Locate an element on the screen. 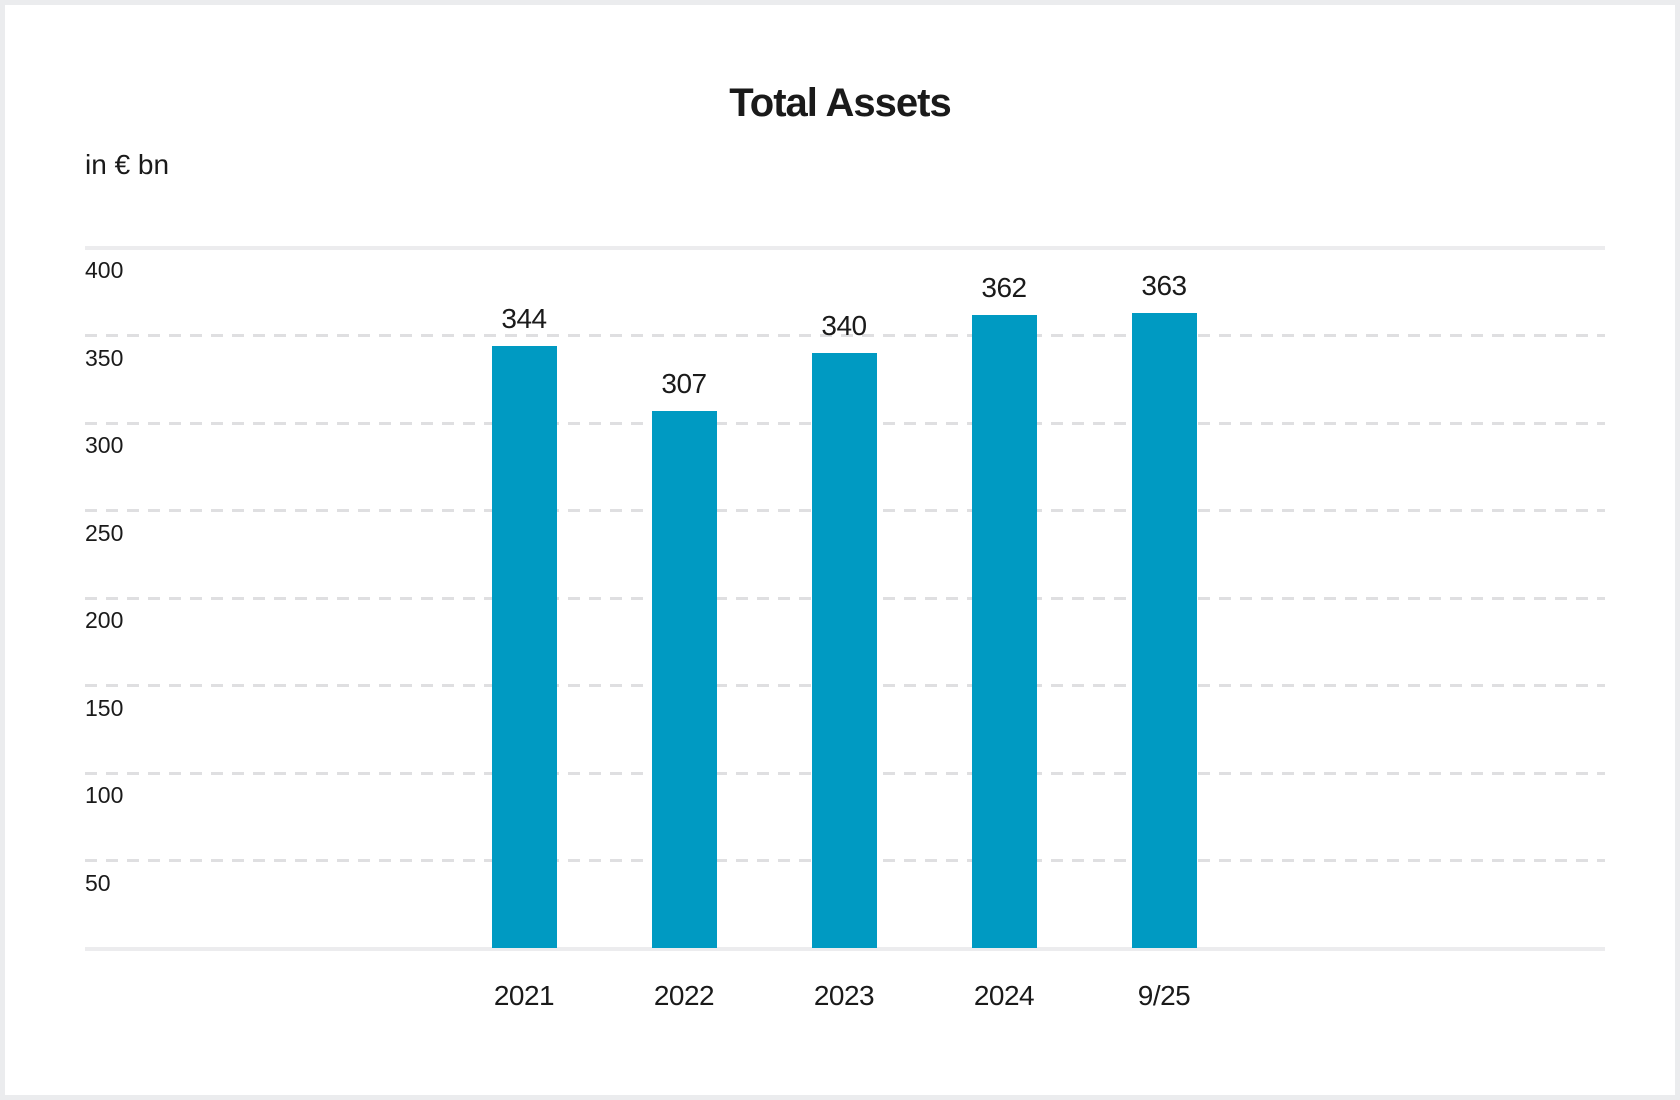 The image size is (1680, 1100). bar-value-label-2021: 344 is located at coordinates (524, 318).